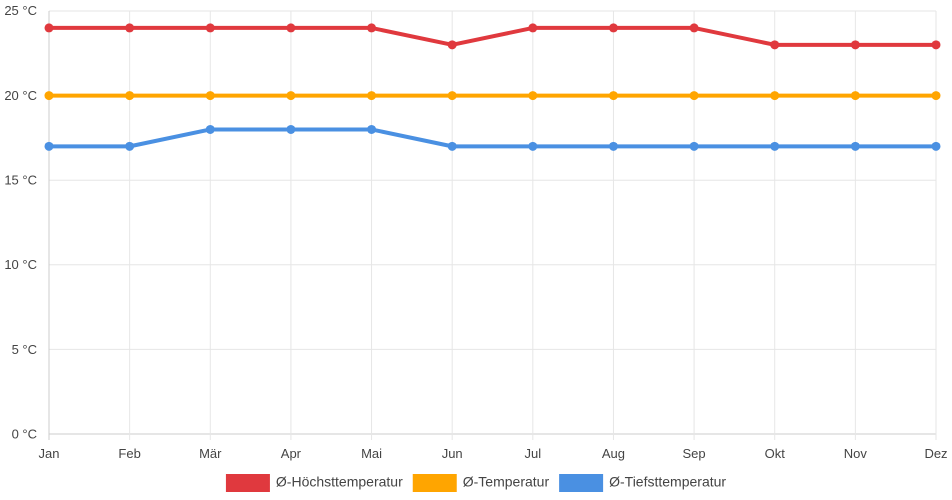 The image size is (952, 500). What do you see at coordinates (20, 10) in the screenshot?
I see `y-tick-label: 25 °C` at bounding box center [20, 10].